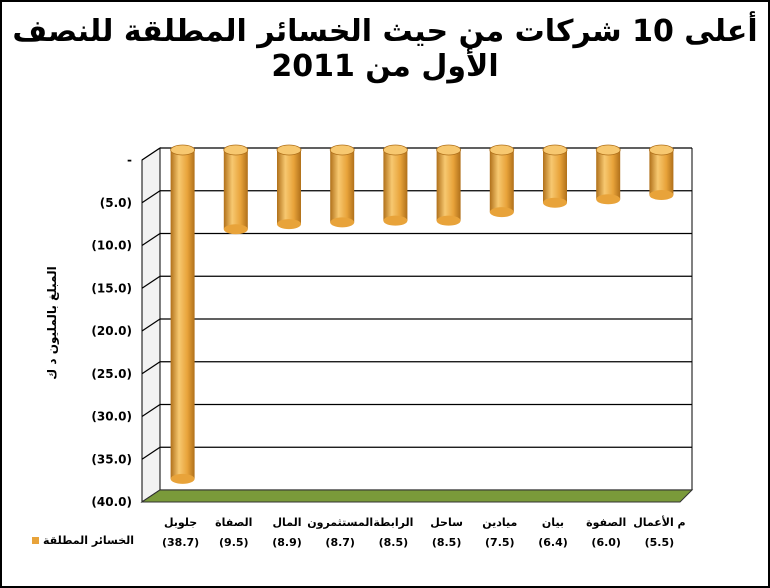 The width and height of the screenshot is (770, 588). I want to click on legend-label: الخسائر المطلقة, so click(89, 540).